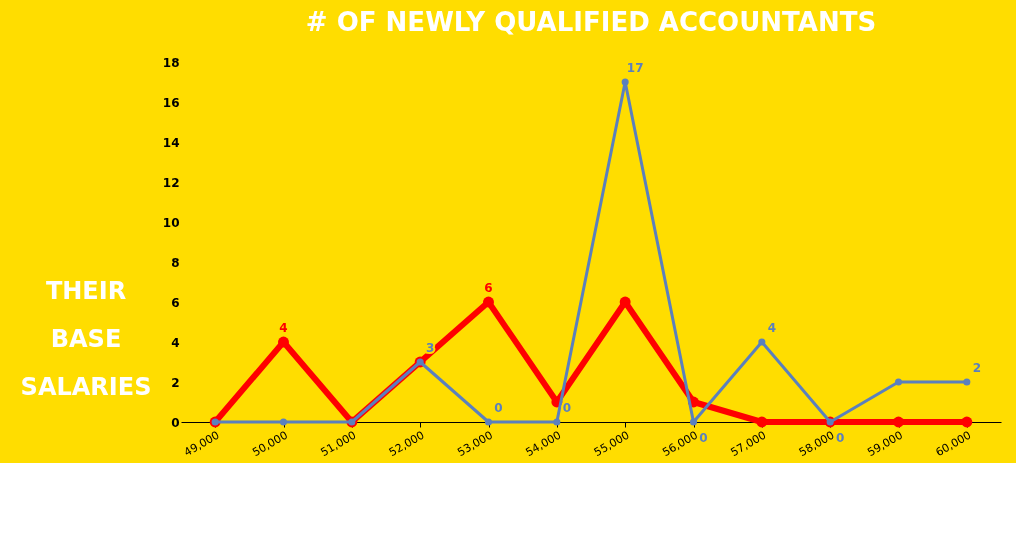 The width and height of the screenshot is (1024, 538). Describe the element at coordinates (488, 288) in the screenshot. I see `data-label: 6` at that location.